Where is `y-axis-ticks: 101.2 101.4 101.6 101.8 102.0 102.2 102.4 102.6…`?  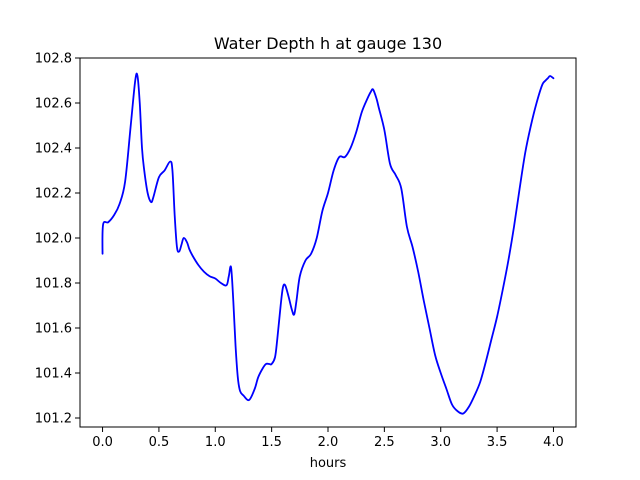 y-axis-ticks: 101.2 101.4 101.6 101.8 102.0 102.2 102.4 102.6… is located at coordinates (57, 239).